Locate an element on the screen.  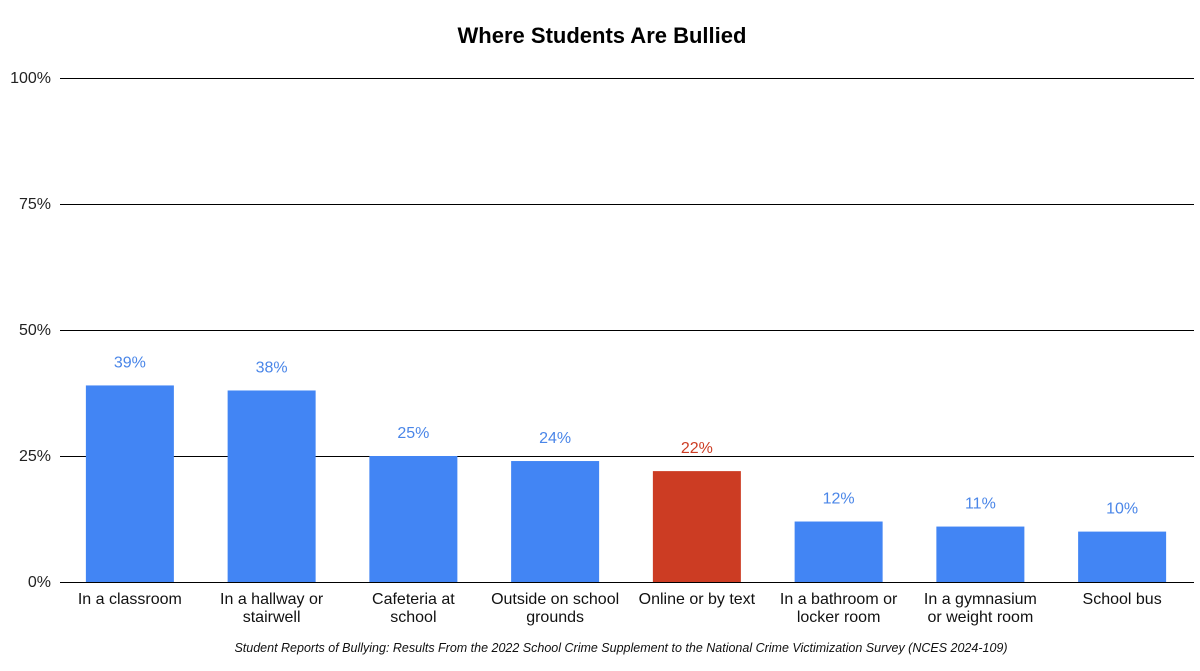
chart-title: Where Students Are Bullied is located at coordinates (602, 35).